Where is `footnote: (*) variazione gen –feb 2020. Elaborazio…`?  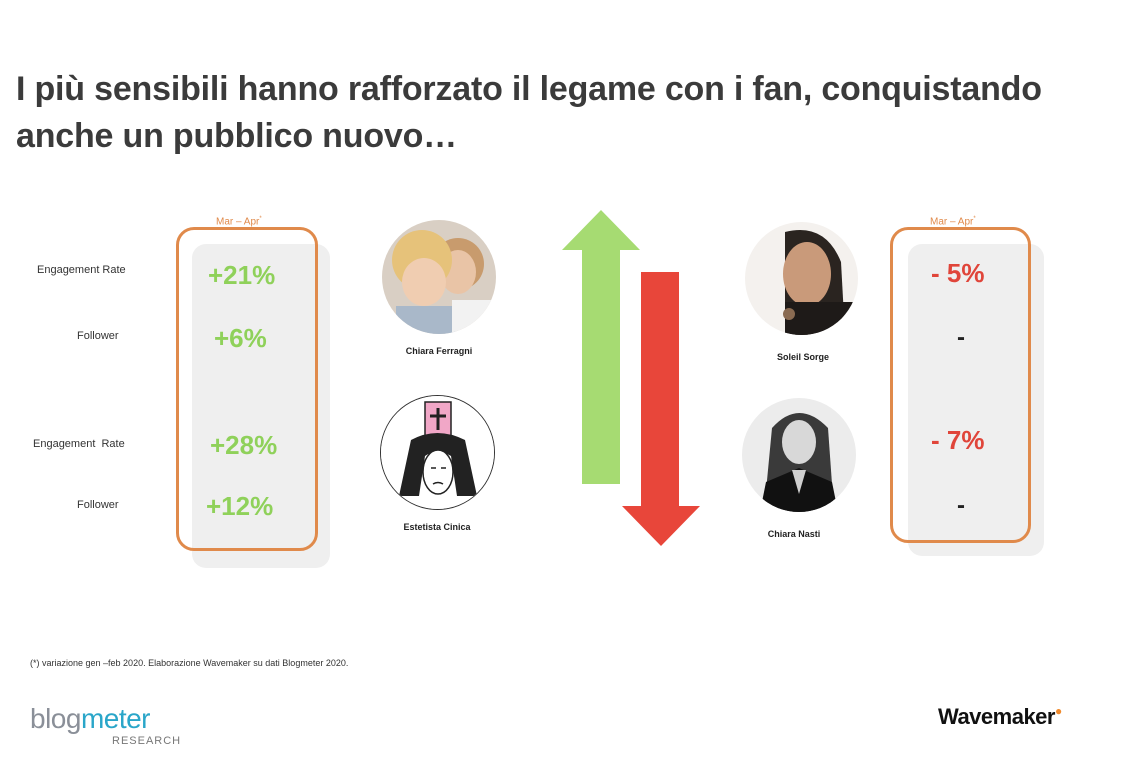 footnote: (*) variazione gen –feb 2020. Elaborazio… is located at coordinates (189, 663).